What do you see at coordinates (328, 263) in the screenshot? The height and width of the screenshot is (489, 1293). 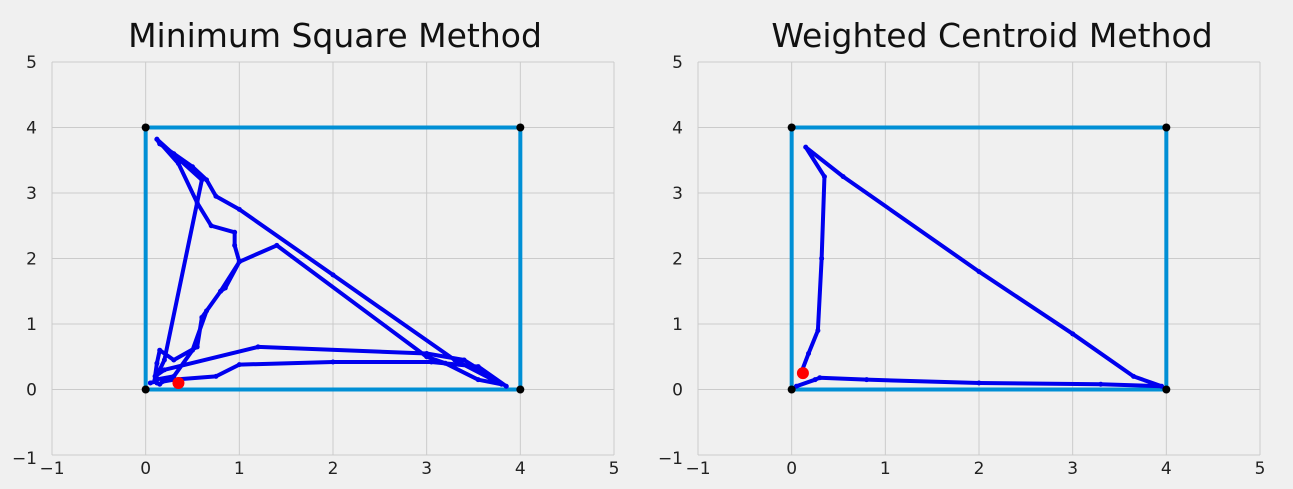 I see `trajectory-series` at bounding box center [328, 263].